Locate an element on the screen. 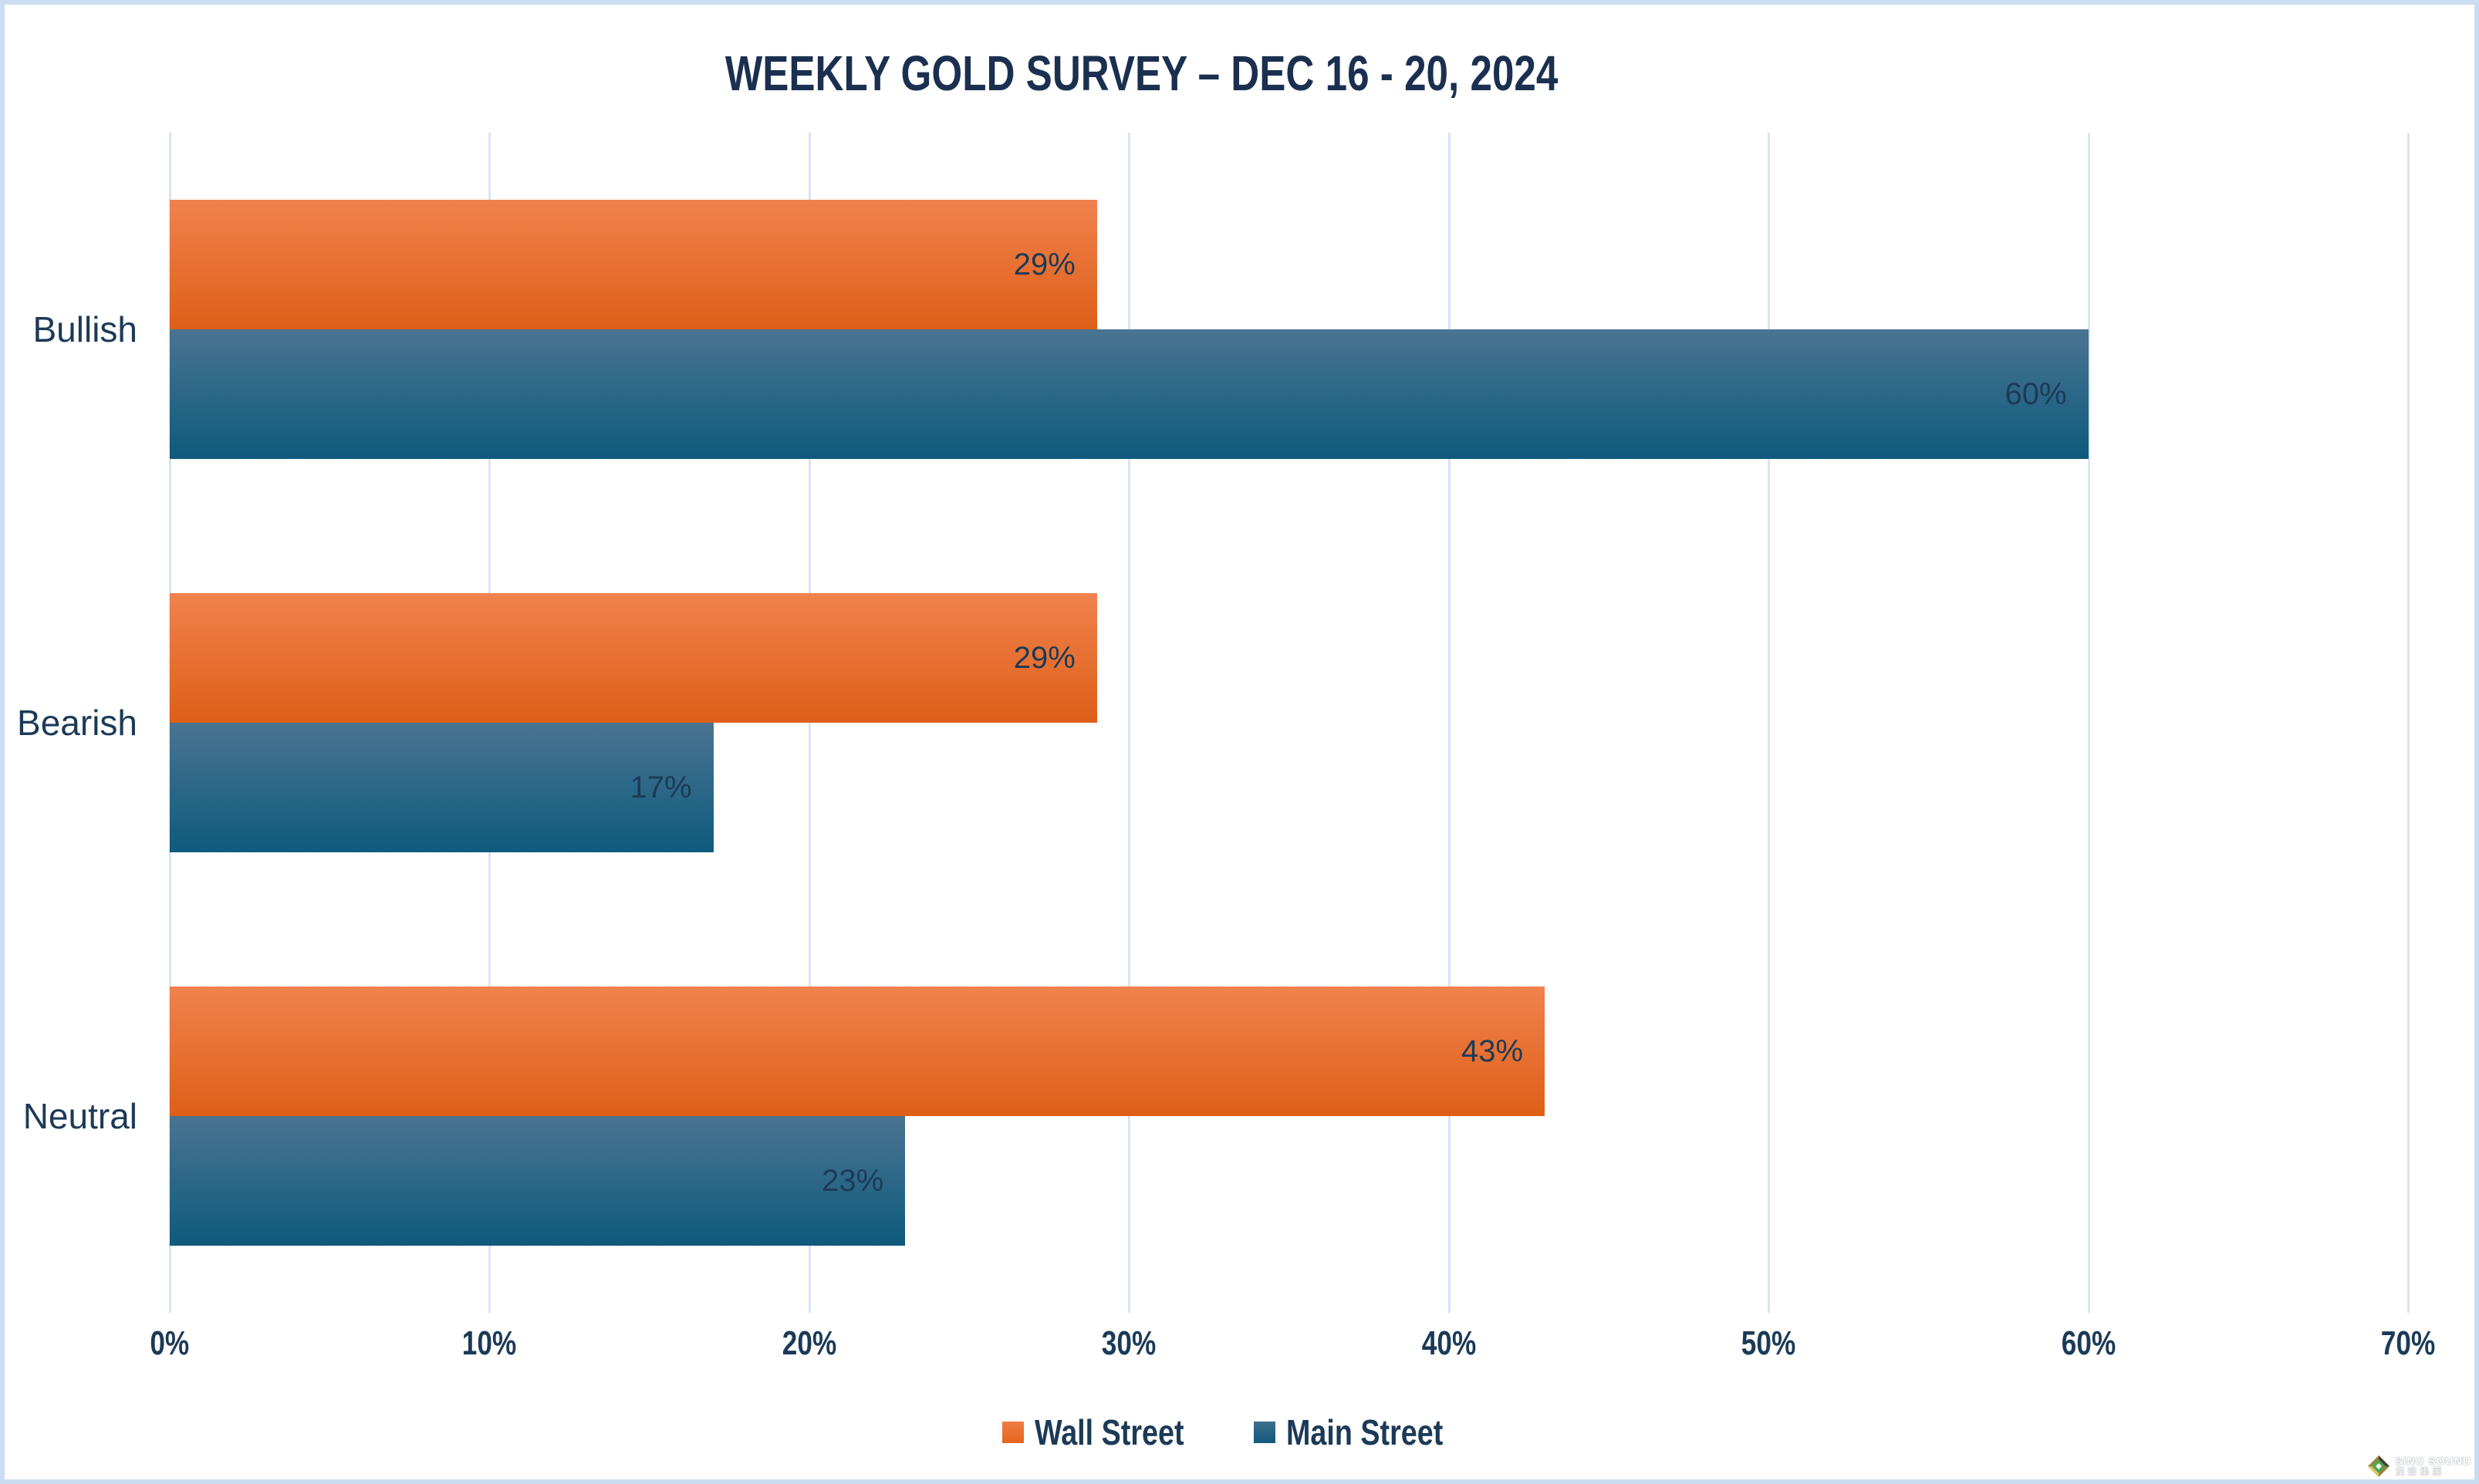 Image resolution: width=2479 pixels, height=1484 pixels. watermark-line1: SiNO SOUND is located at coordinates (2433, 1461).